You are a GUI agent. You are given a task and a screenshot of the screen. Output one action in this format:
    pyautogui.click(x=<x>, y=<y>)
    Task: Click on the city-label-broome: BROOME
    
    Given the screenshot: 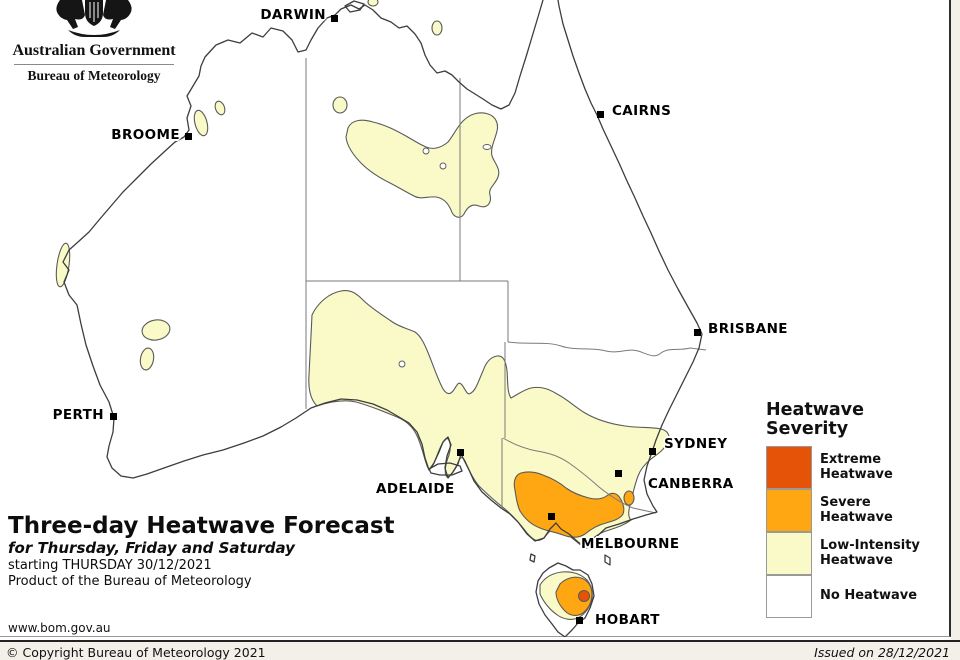 What is the action you would take?
    pyautogui.click(x=145, y=135)
    